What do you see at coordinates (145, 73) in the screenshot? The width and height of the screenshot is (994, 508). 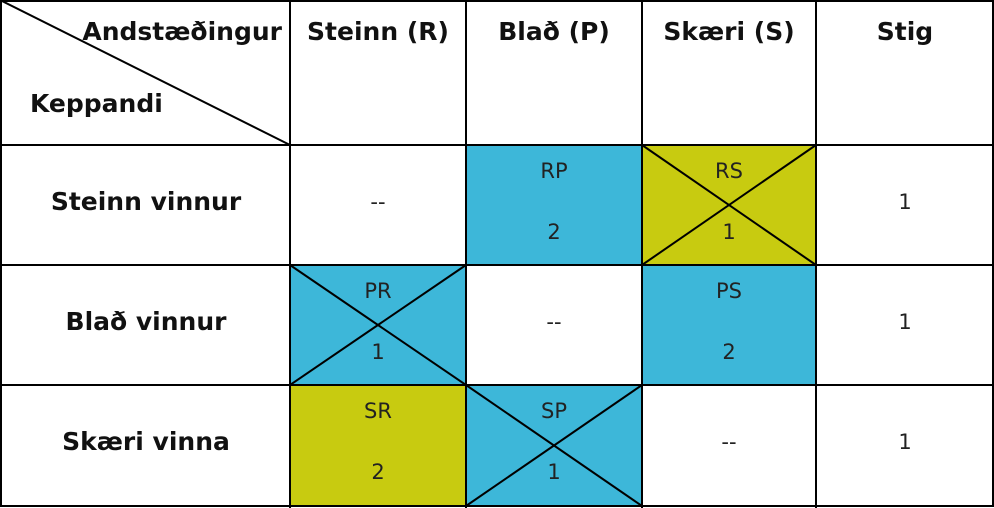 I see `corner-diagonal` at bounding box center [145, 73].